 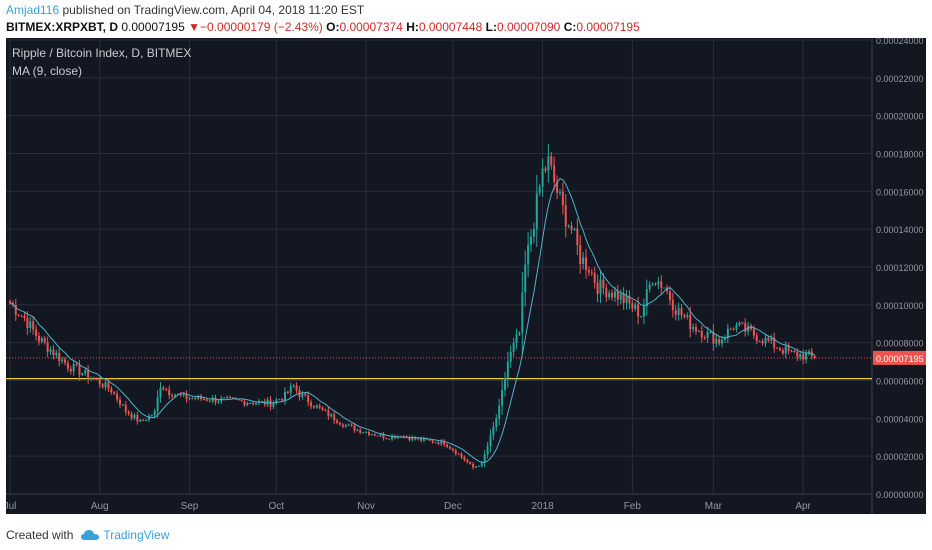 I want to click on y-tick-label: 0.00016000, so click(x=900, y=192).